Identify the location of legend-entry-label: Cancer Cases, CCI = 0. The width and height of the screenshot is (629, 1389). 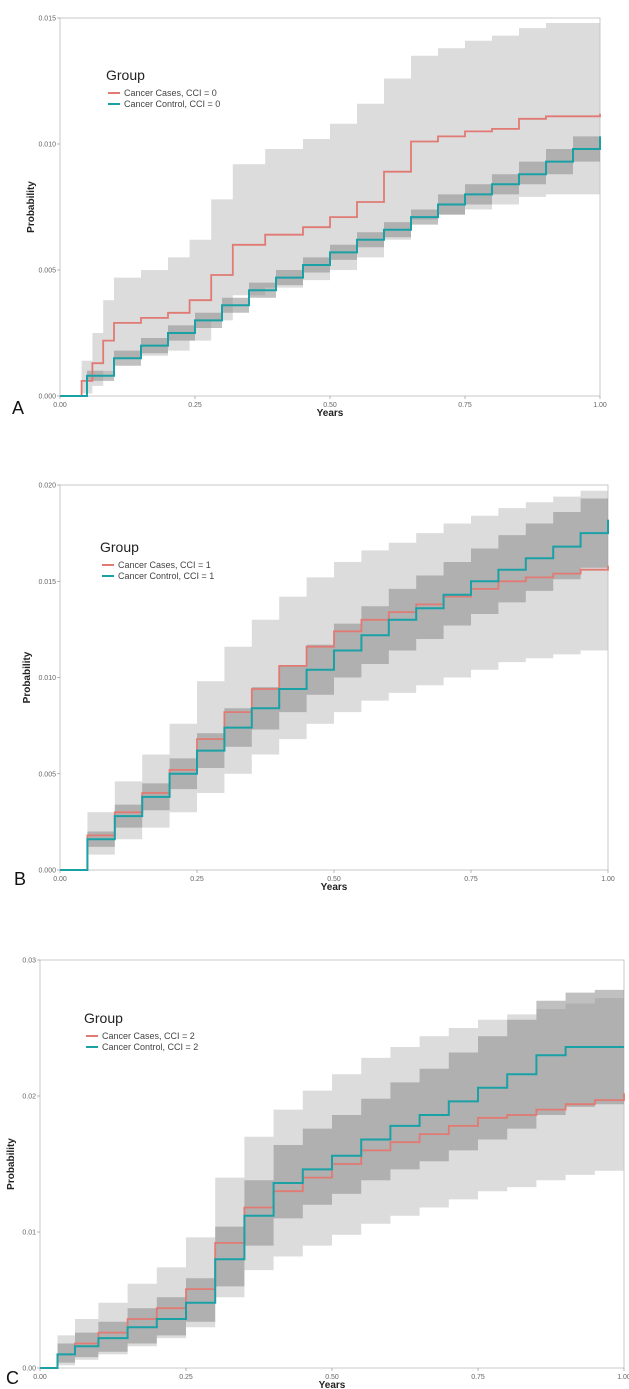
(170, 93).